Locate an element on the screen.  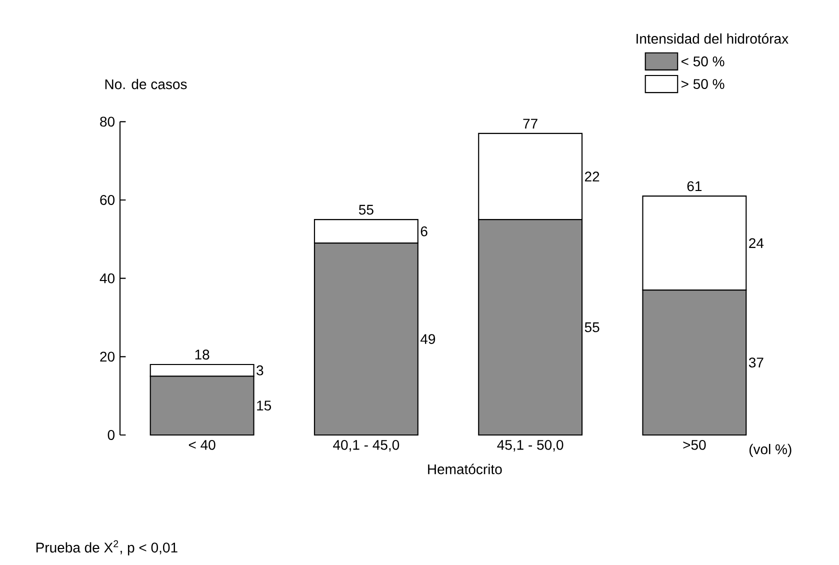
y-axis-title: No. de casos is located at coordinates (146, 84).